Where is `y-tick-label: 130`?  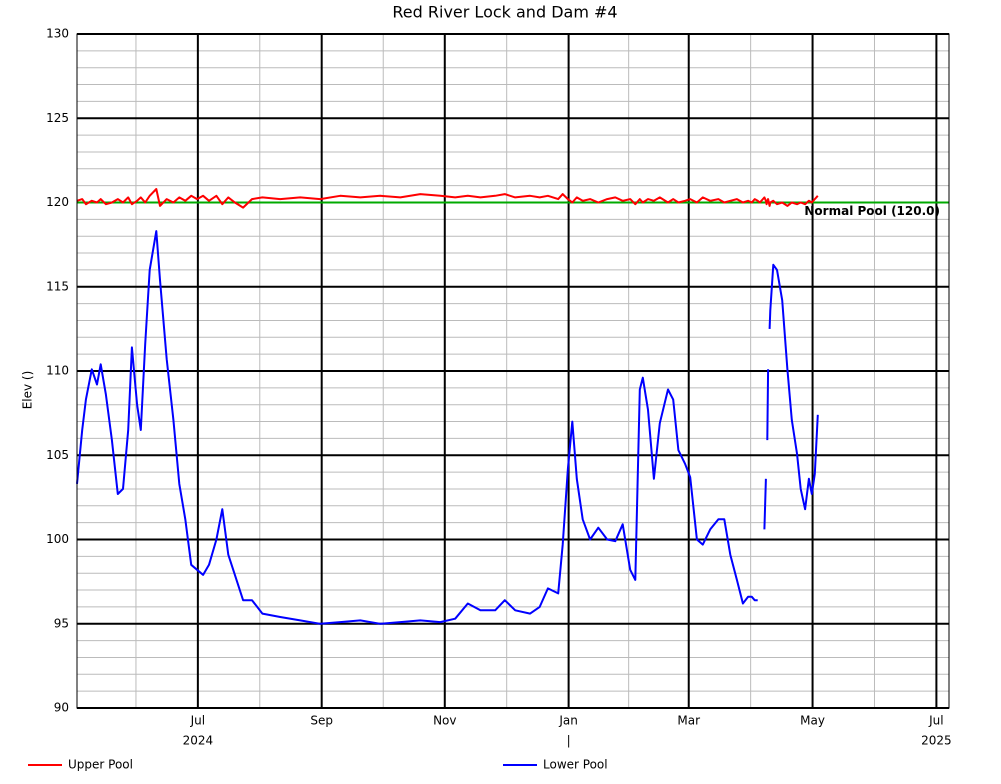 y-tick-label: 130 is located at coordinates (57, 34).